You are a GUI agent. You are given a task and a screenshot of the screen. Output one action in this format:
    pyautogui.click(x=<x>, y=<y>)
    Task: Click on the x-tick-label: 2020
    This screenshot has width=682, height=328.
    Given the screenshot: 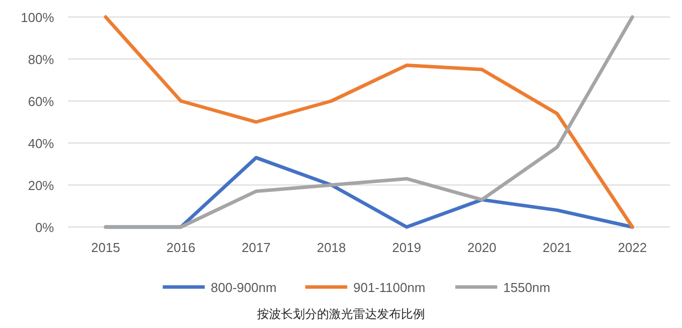 What is the action you would take?
    pyautogui.click(x=481, y=247)
    